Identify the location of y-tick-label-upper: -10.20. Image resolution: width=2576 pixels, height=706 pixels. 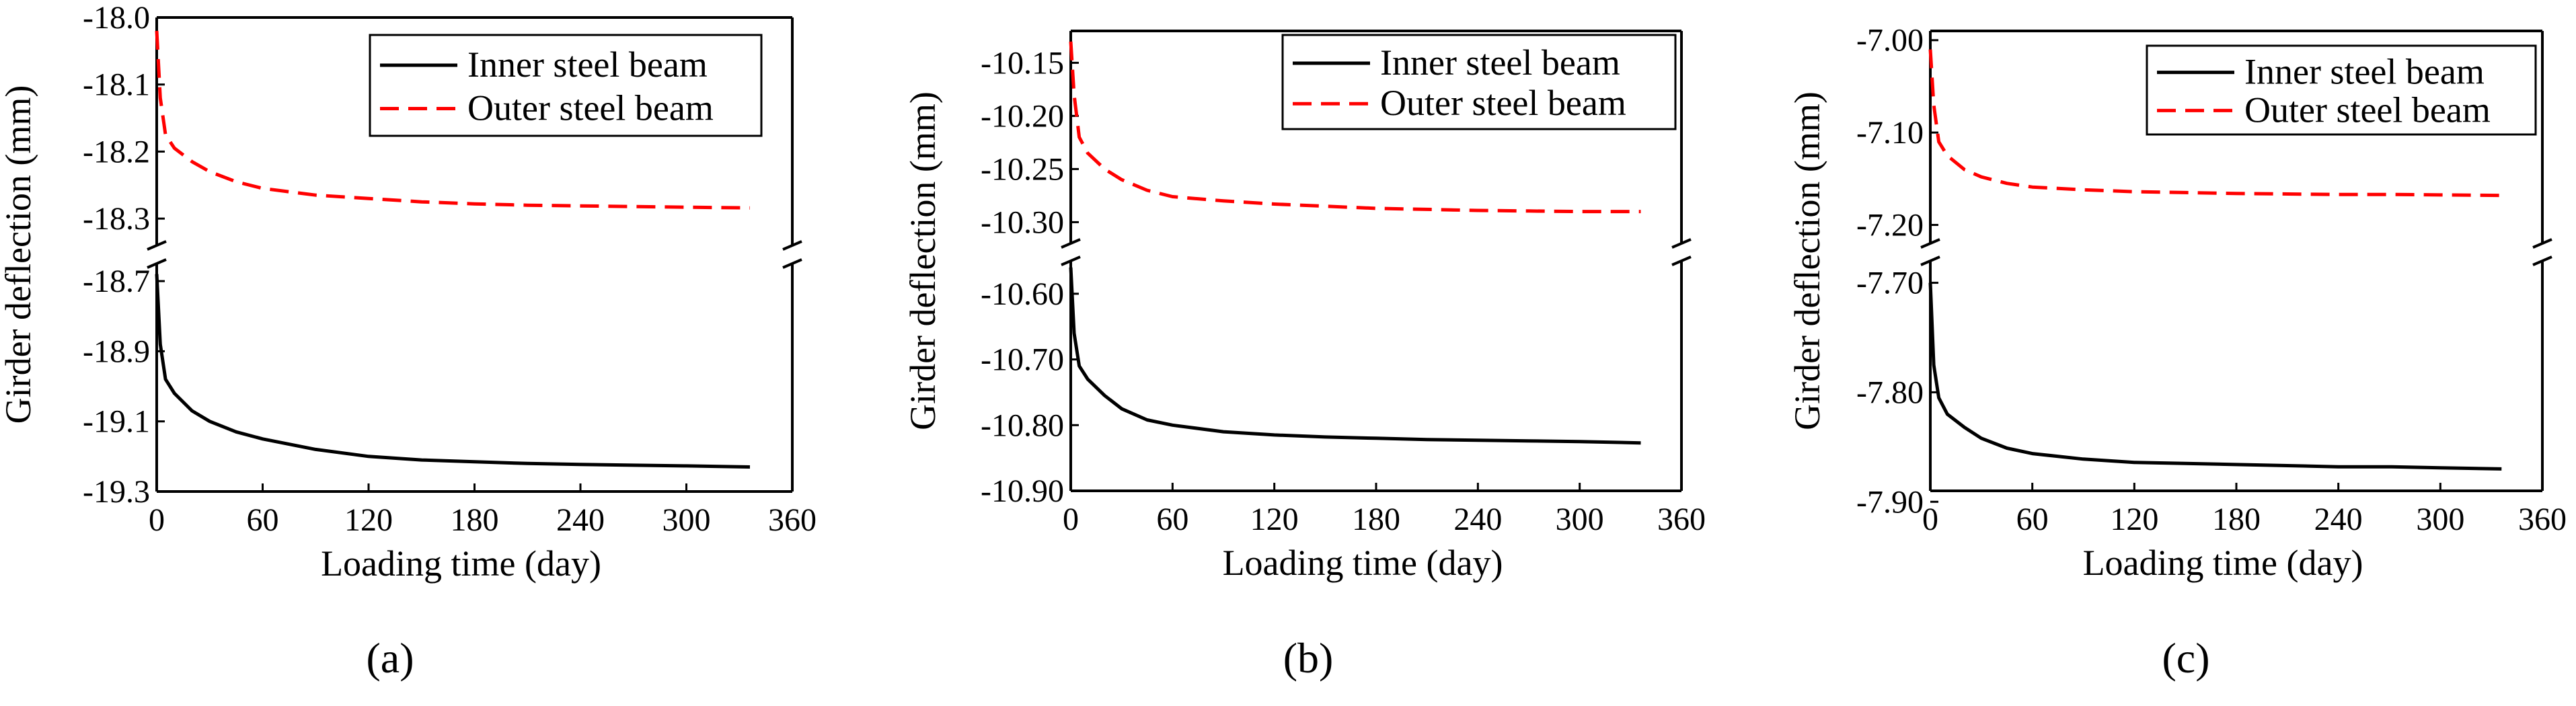
(1022, 116).